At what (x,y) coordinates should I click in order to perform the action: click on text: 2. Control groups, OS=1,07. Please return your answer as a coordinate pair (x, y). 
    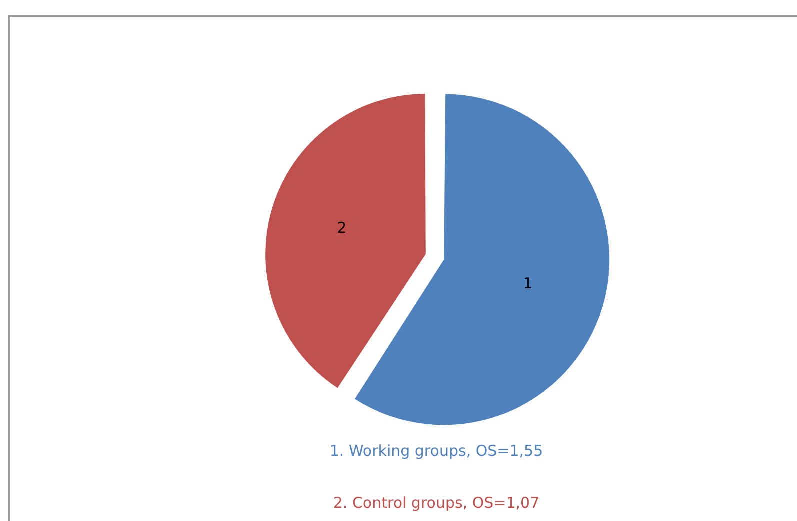
    Looking at the image, I should click on (436, 503).